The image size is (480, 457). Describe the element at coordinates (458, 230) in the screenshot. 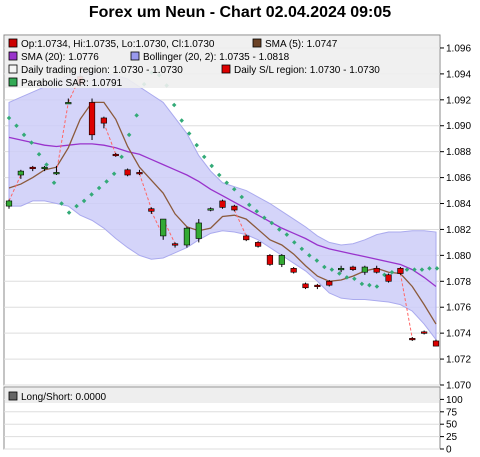

I see `y-tick-label: 1.082` at that location.